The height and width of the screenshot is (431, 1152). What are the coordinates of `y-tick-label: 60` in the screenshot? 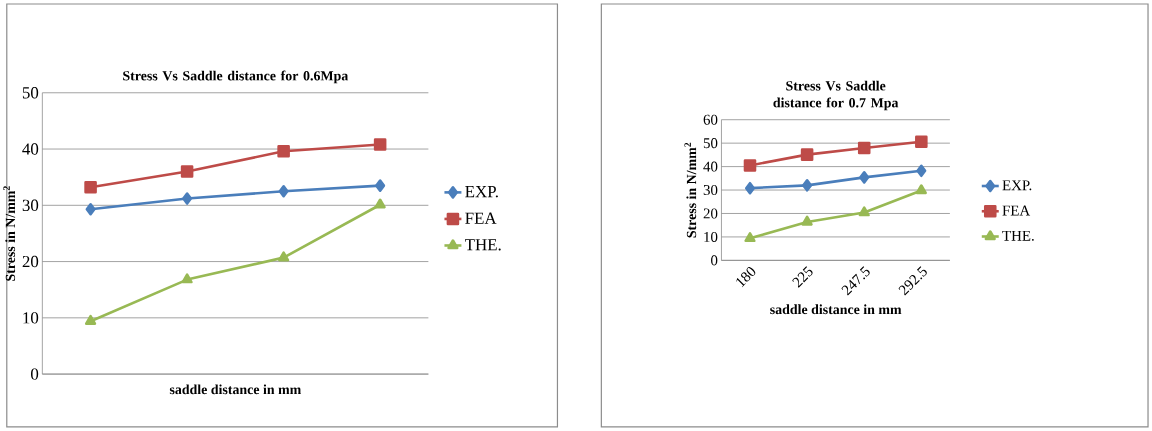 It's located at (710, 119).